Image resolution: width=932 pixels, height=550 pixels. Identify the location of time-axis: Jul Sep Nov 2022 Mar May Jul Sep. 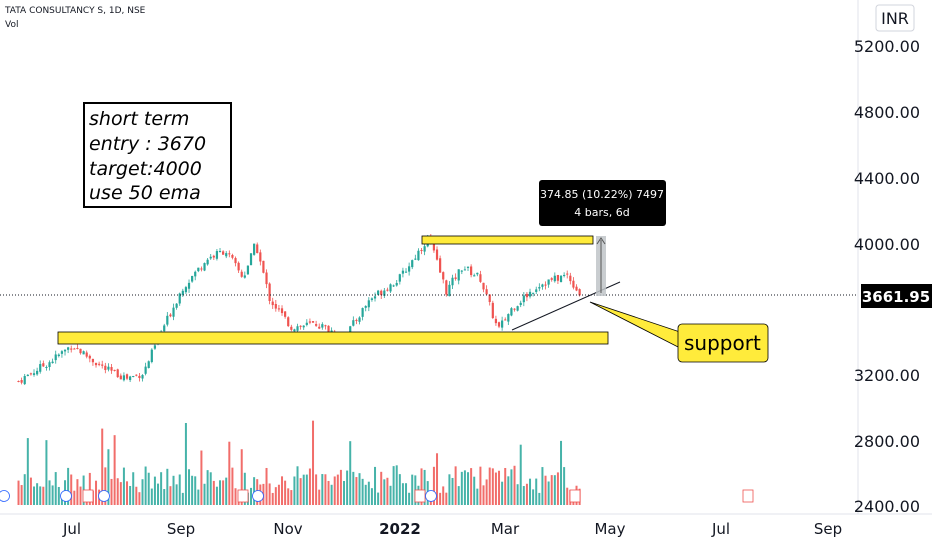
(452, 529).